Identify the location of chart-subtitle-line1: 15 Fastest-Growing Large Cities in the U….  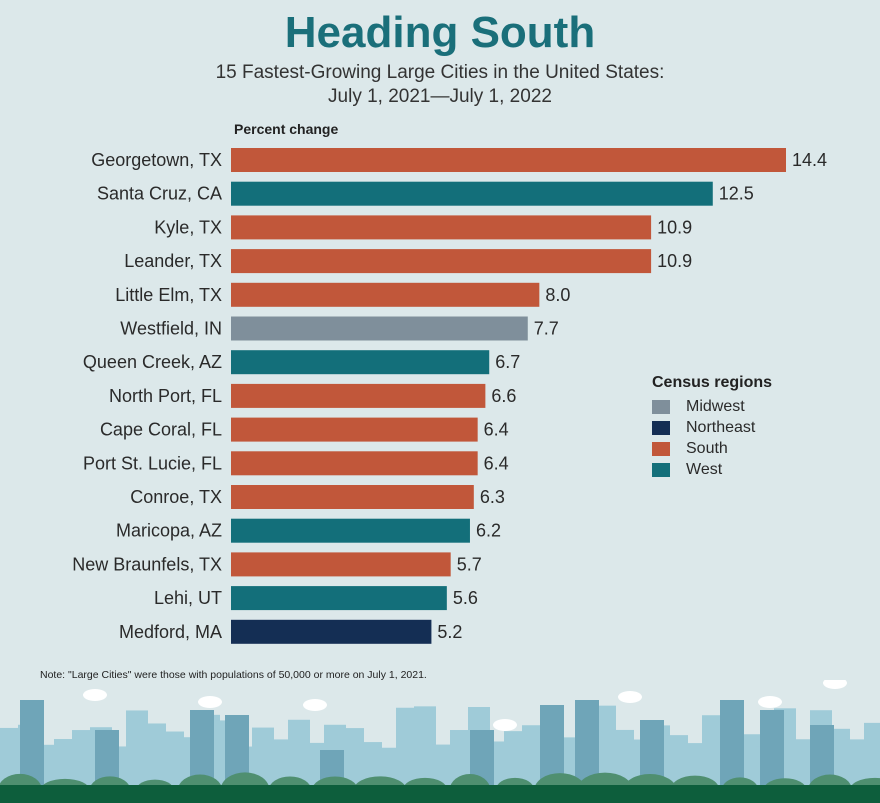
(440, 72).